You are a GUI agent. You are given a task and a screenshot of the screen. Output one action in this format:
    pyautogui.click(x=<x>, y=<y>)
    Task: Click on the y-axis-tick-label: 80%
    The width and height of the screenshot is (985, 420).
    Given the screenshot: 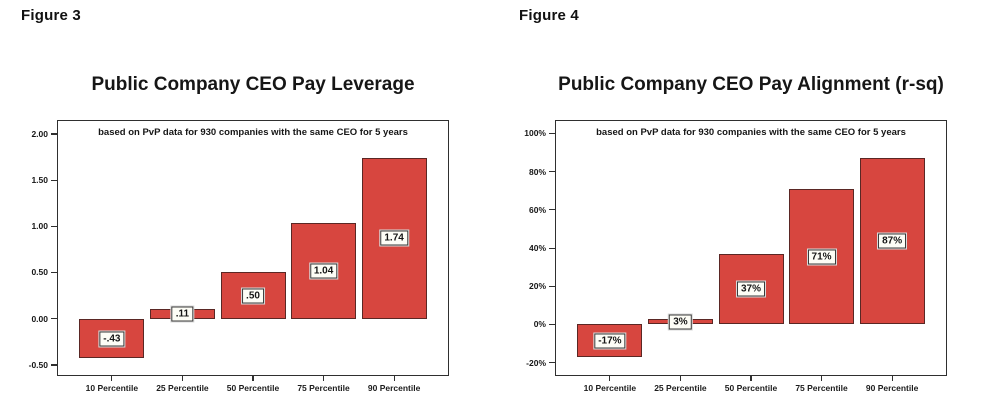 What is the action you would take?
    pyautogui.click(x=537, y=171)
    